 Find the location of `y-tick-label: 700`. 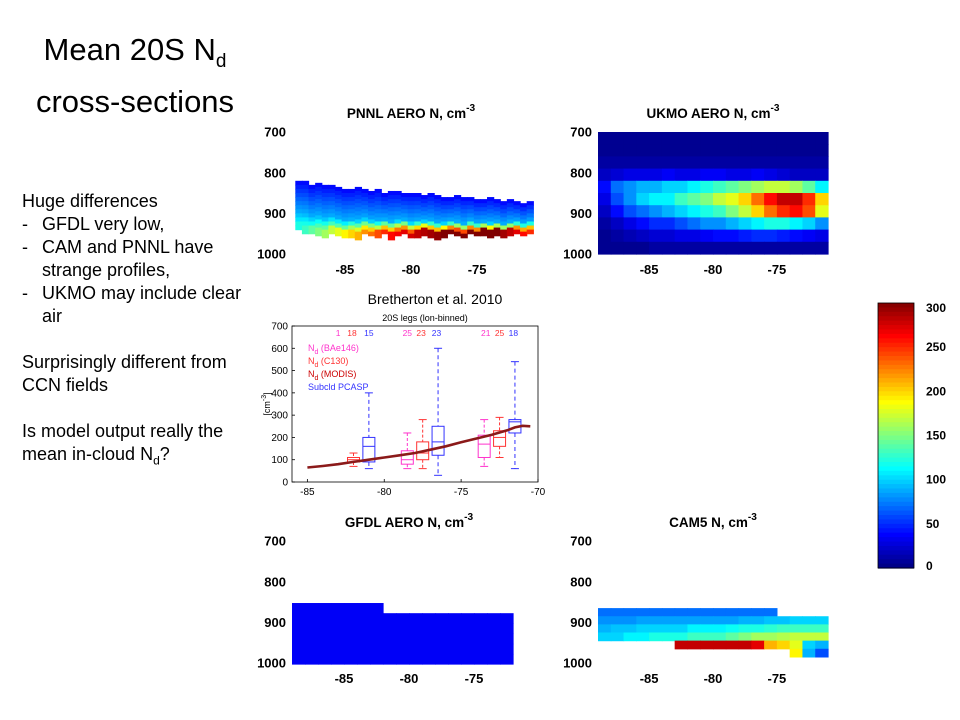

y-tick-label: 700 is located at coordinates (581, 132).